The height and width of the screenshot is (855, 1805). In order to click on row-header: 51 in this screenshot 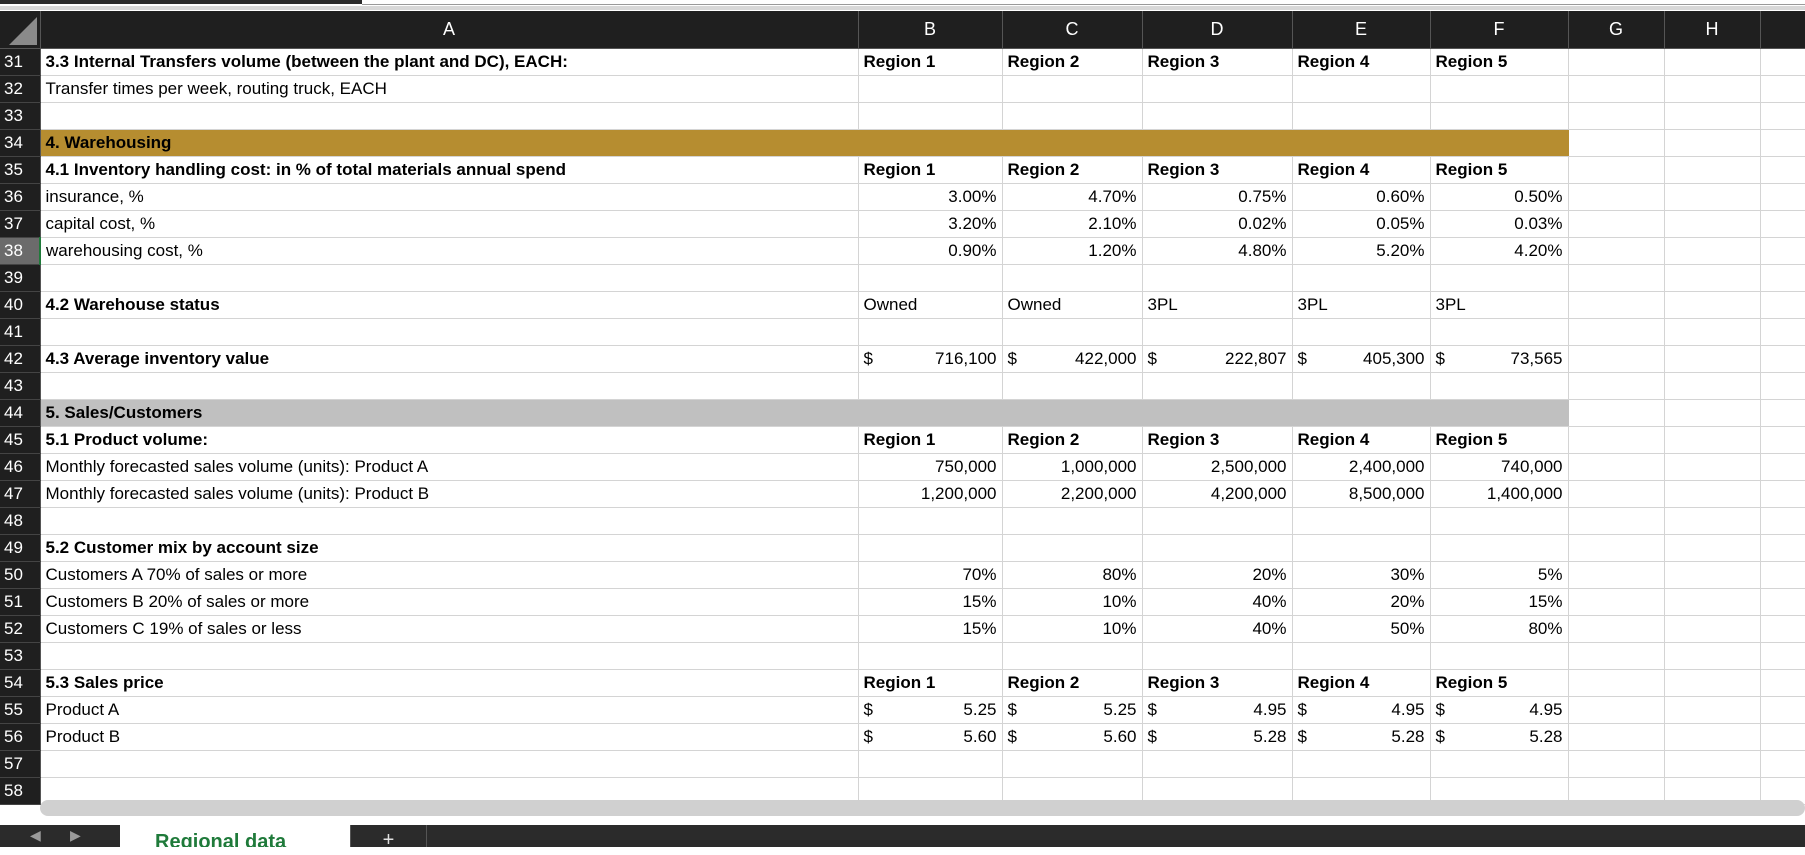, I will do `click(20, 602)`.